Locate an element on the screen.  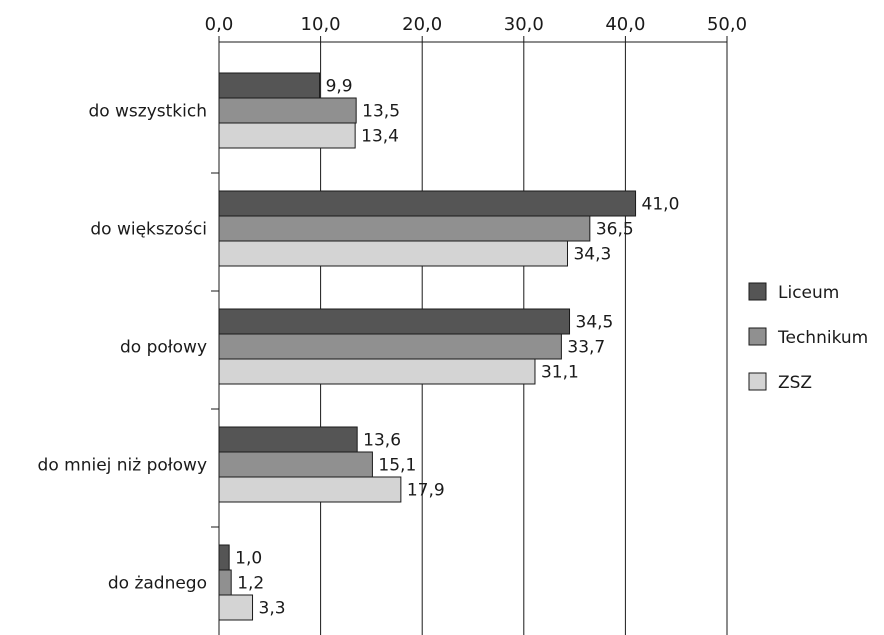
data-label: 36,5 is located at coordinates (615, 230).